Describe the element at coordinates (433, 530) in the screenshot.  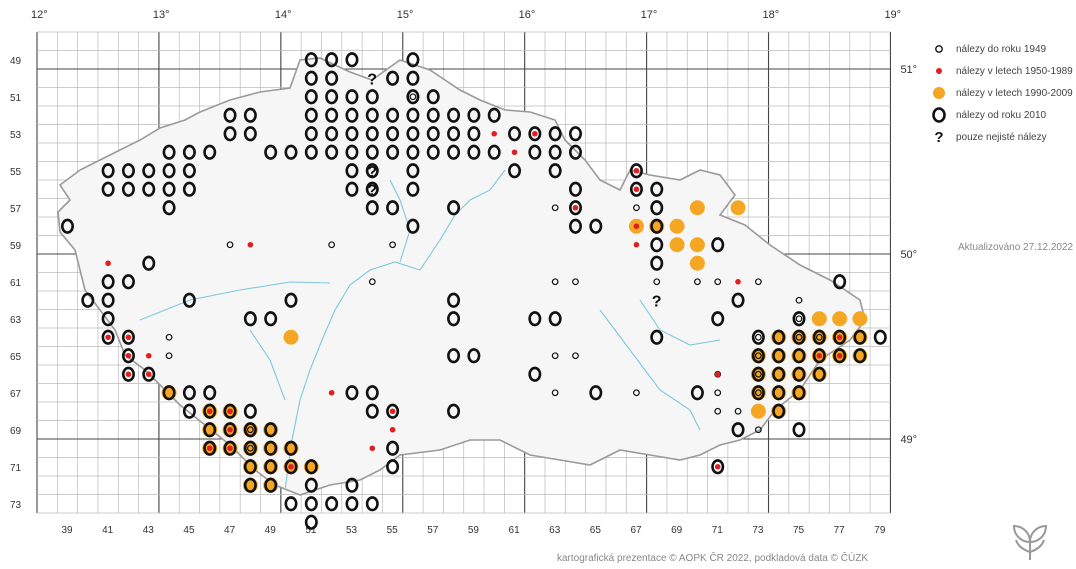
I see `column-label: 57` at that location.